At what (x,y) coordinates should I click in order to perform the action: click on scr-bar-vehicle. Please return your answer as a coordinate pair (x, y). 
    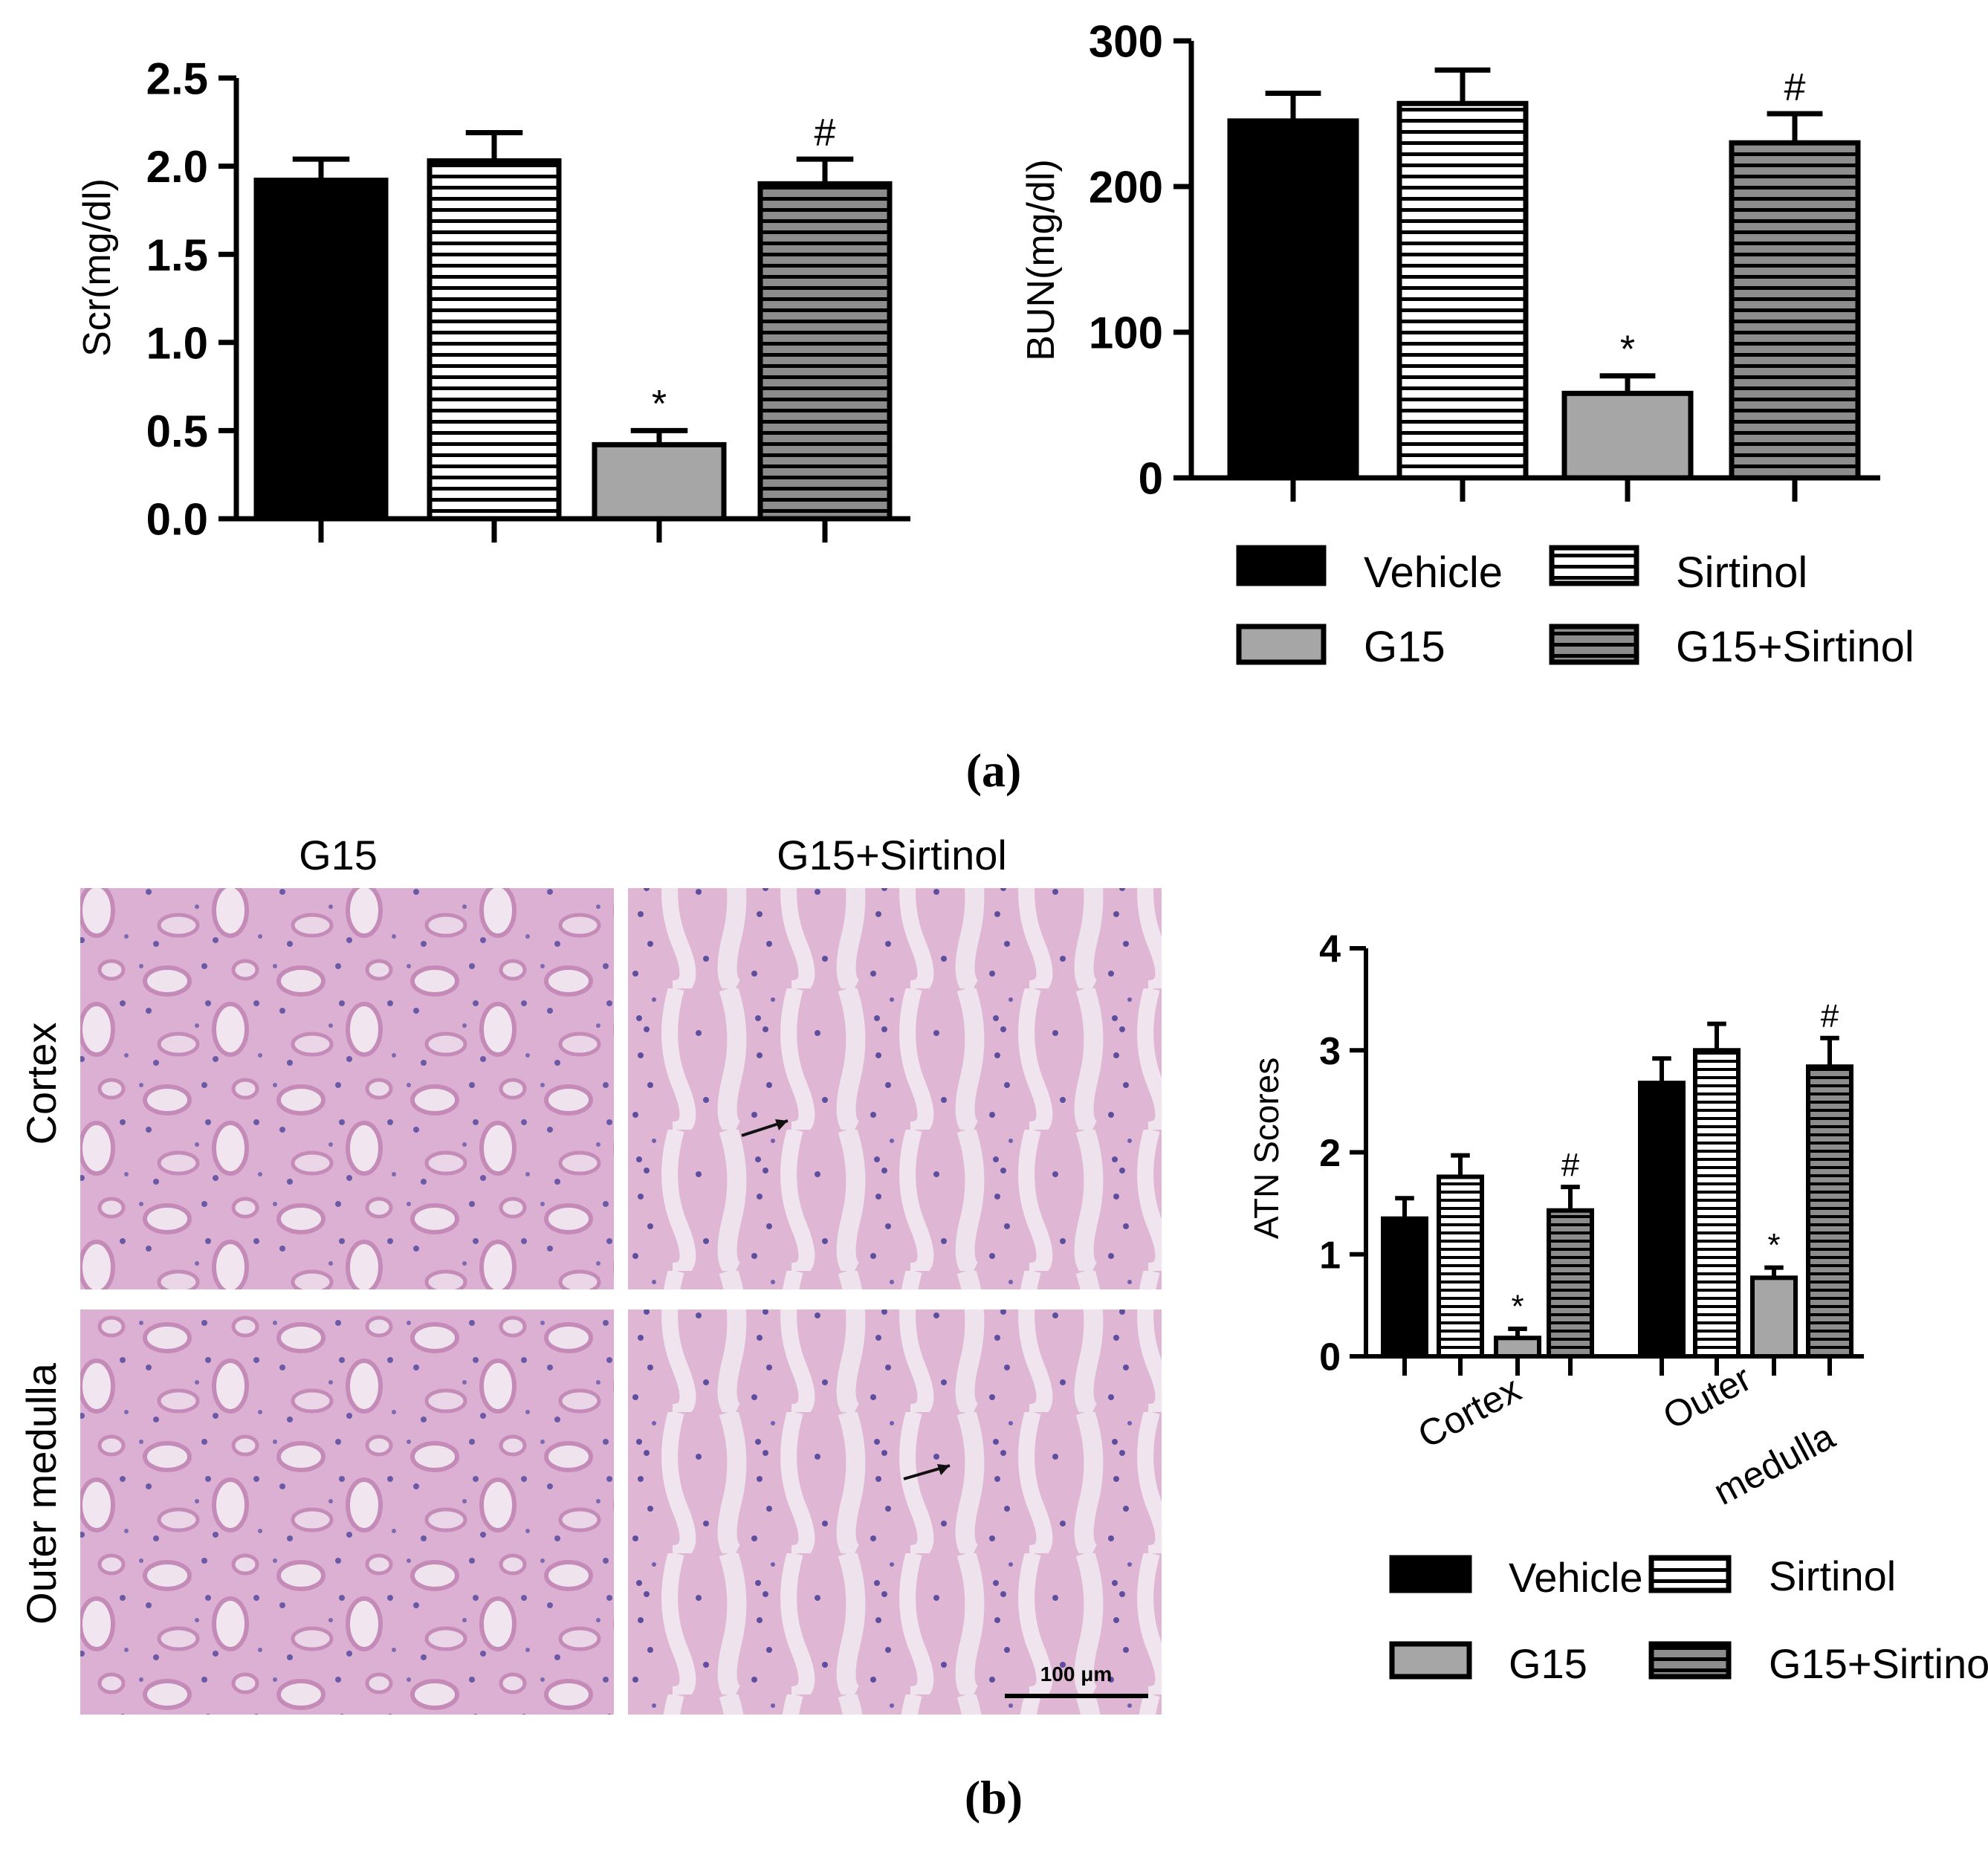
    Looking at the image, I should click on (321, 350).